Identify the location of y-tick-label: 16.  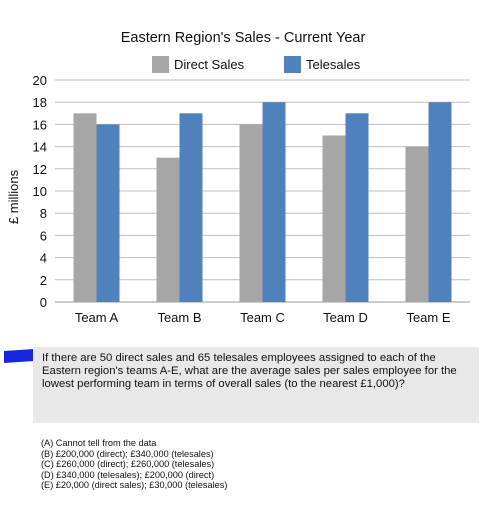
(40, 124).